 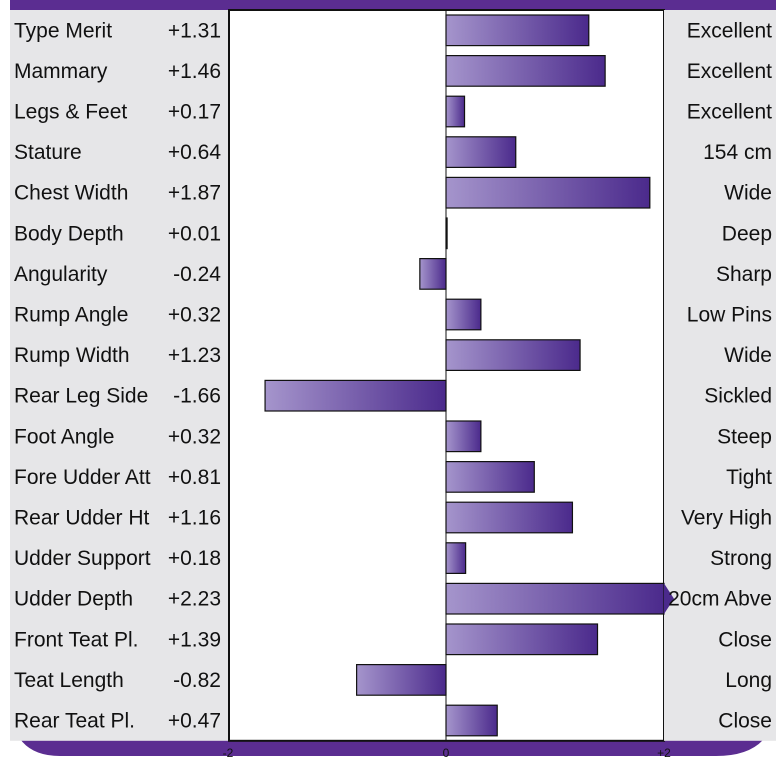 What do you see at coordinates (737, 152) in the screenshot?
I see `trait-descriptor: 154 cm` at bounding box center [737, 152].